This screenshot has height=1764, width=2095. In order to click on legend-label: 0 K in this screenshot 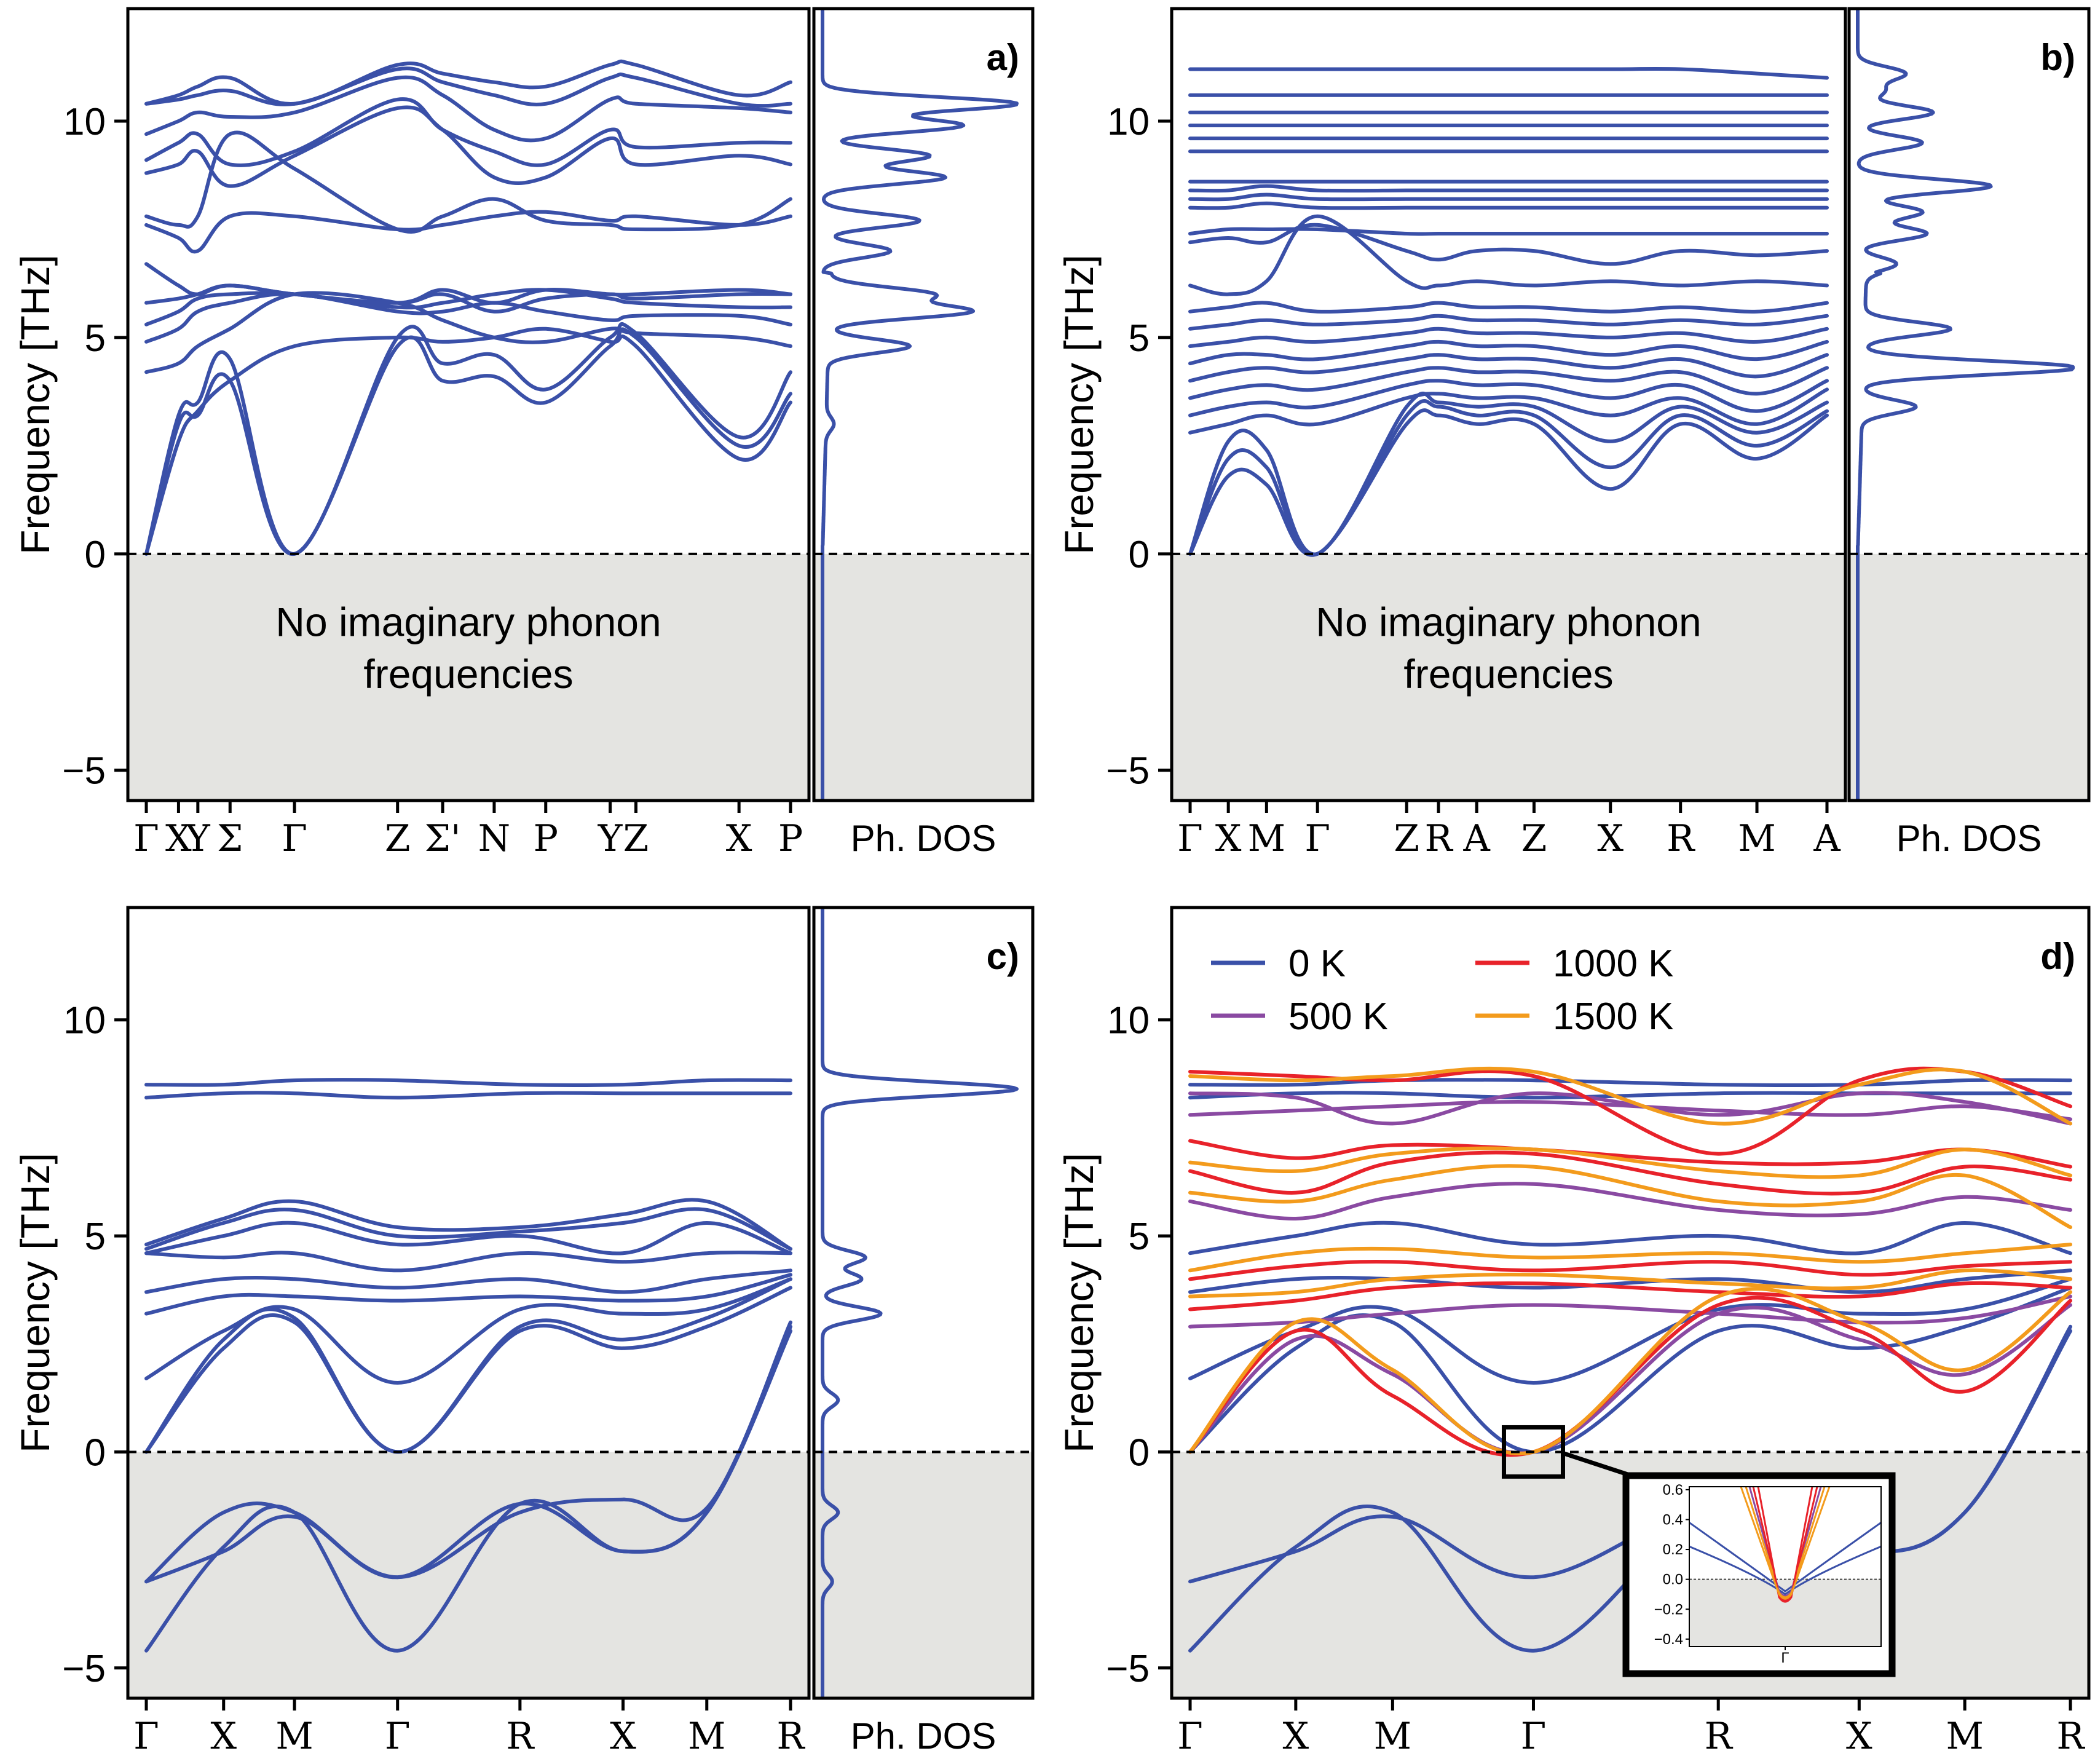, I will do `click(1317, 964)`.